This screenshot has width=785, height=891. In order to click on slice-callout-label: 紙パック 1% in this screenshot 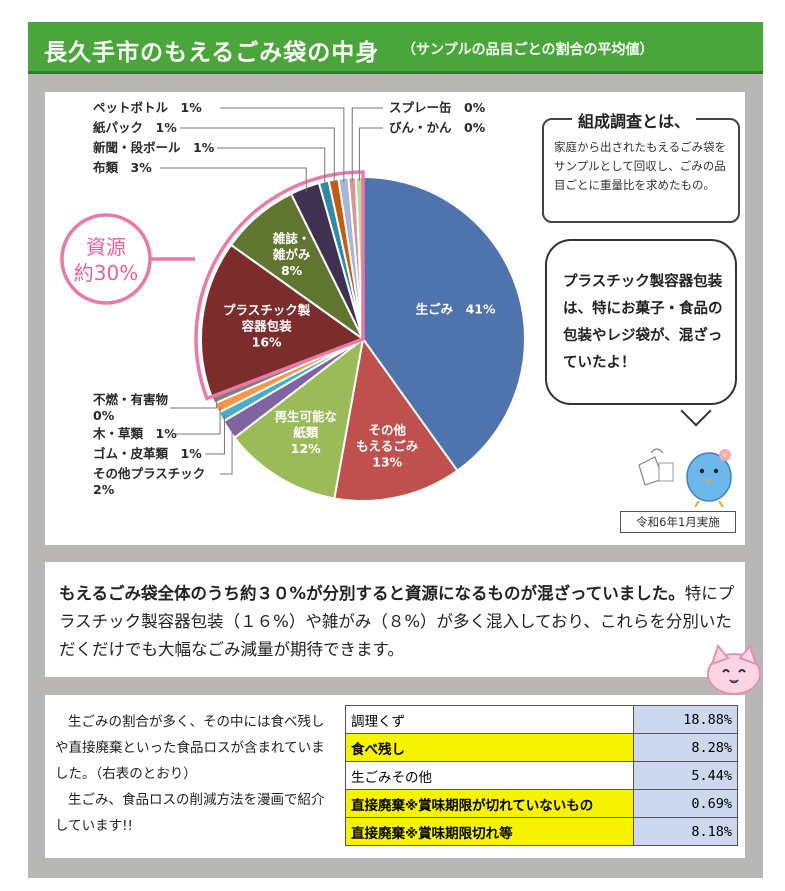, I will do `click(135, 127)`.